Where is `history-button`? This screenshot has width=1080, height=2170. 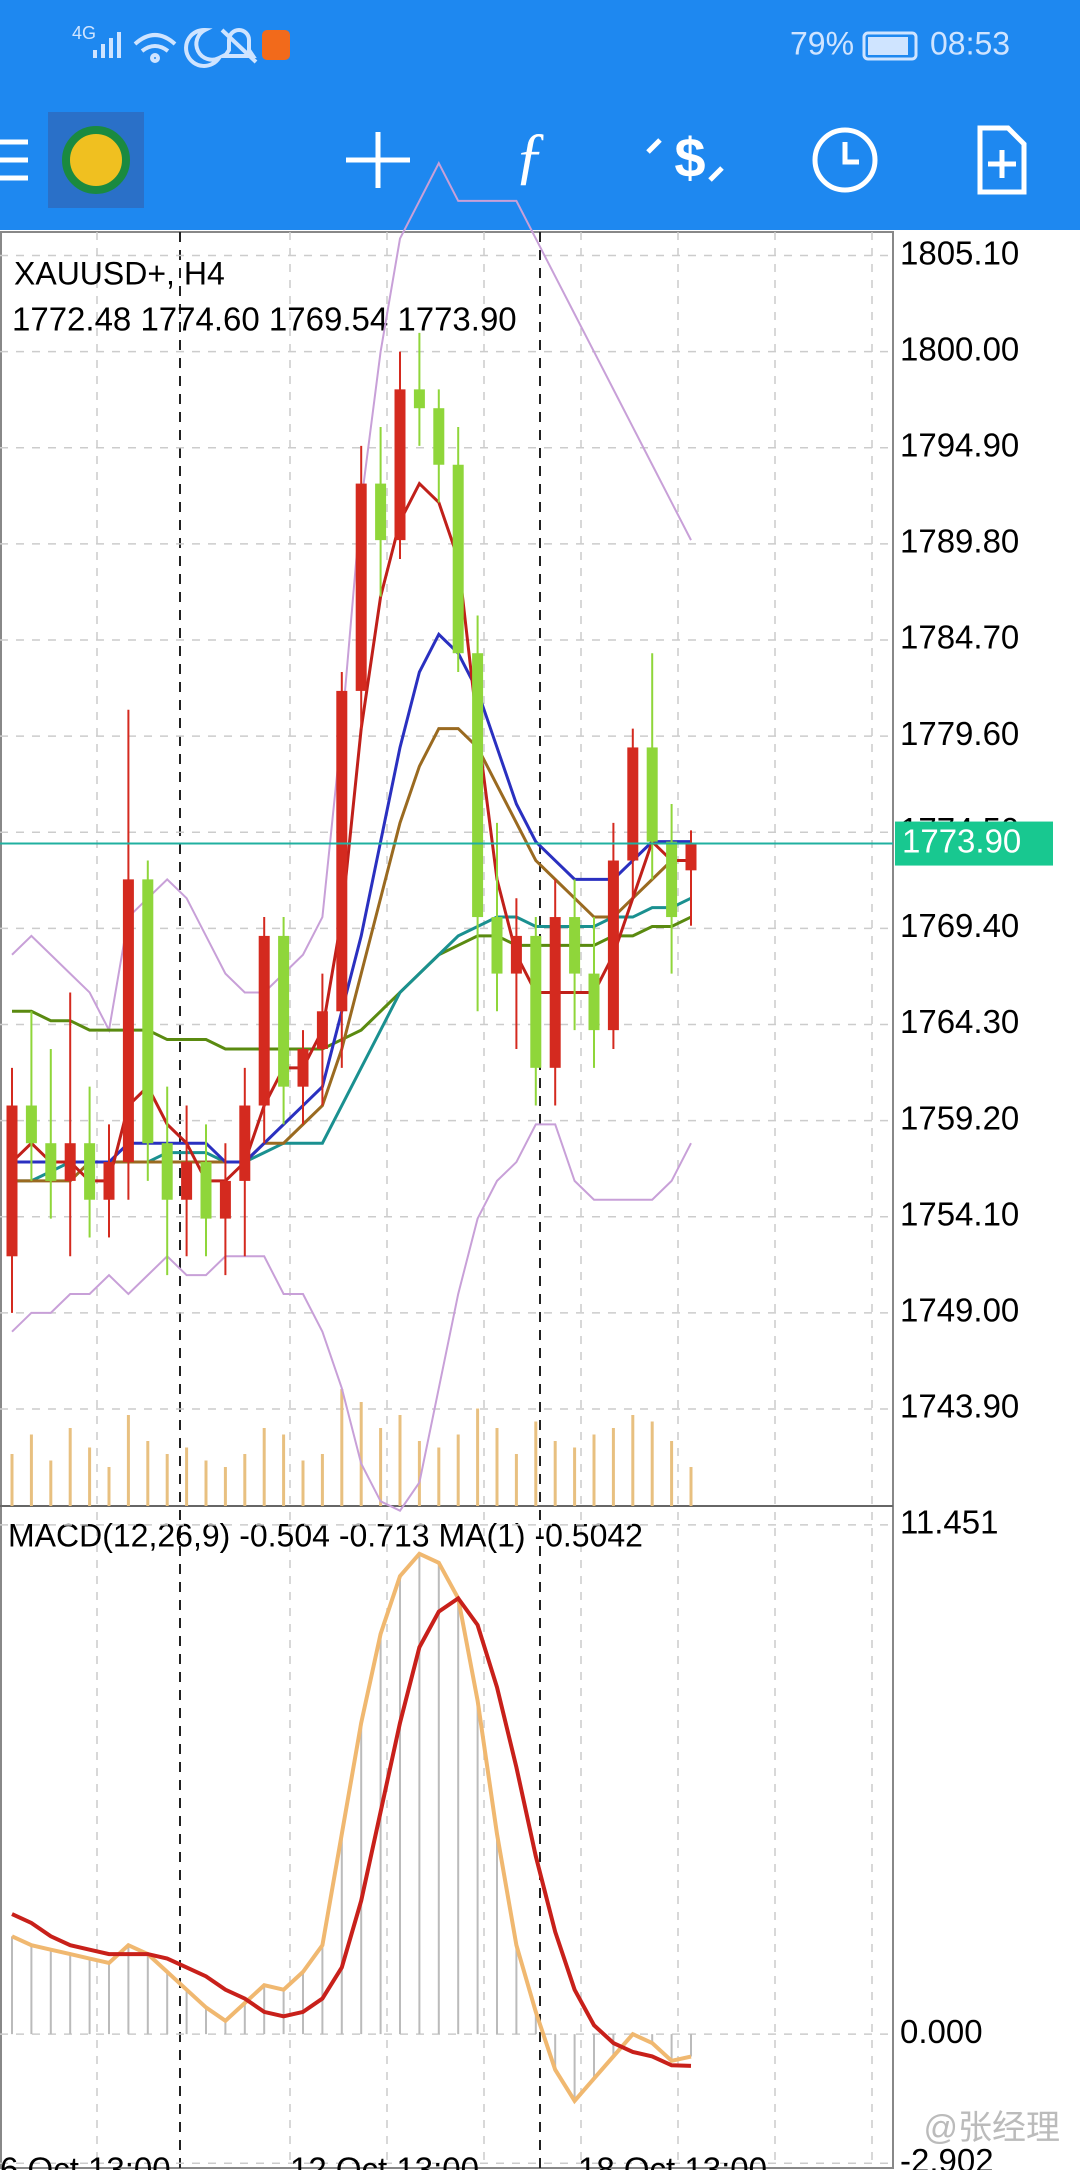
history-button is located at coordinates (845, 160).